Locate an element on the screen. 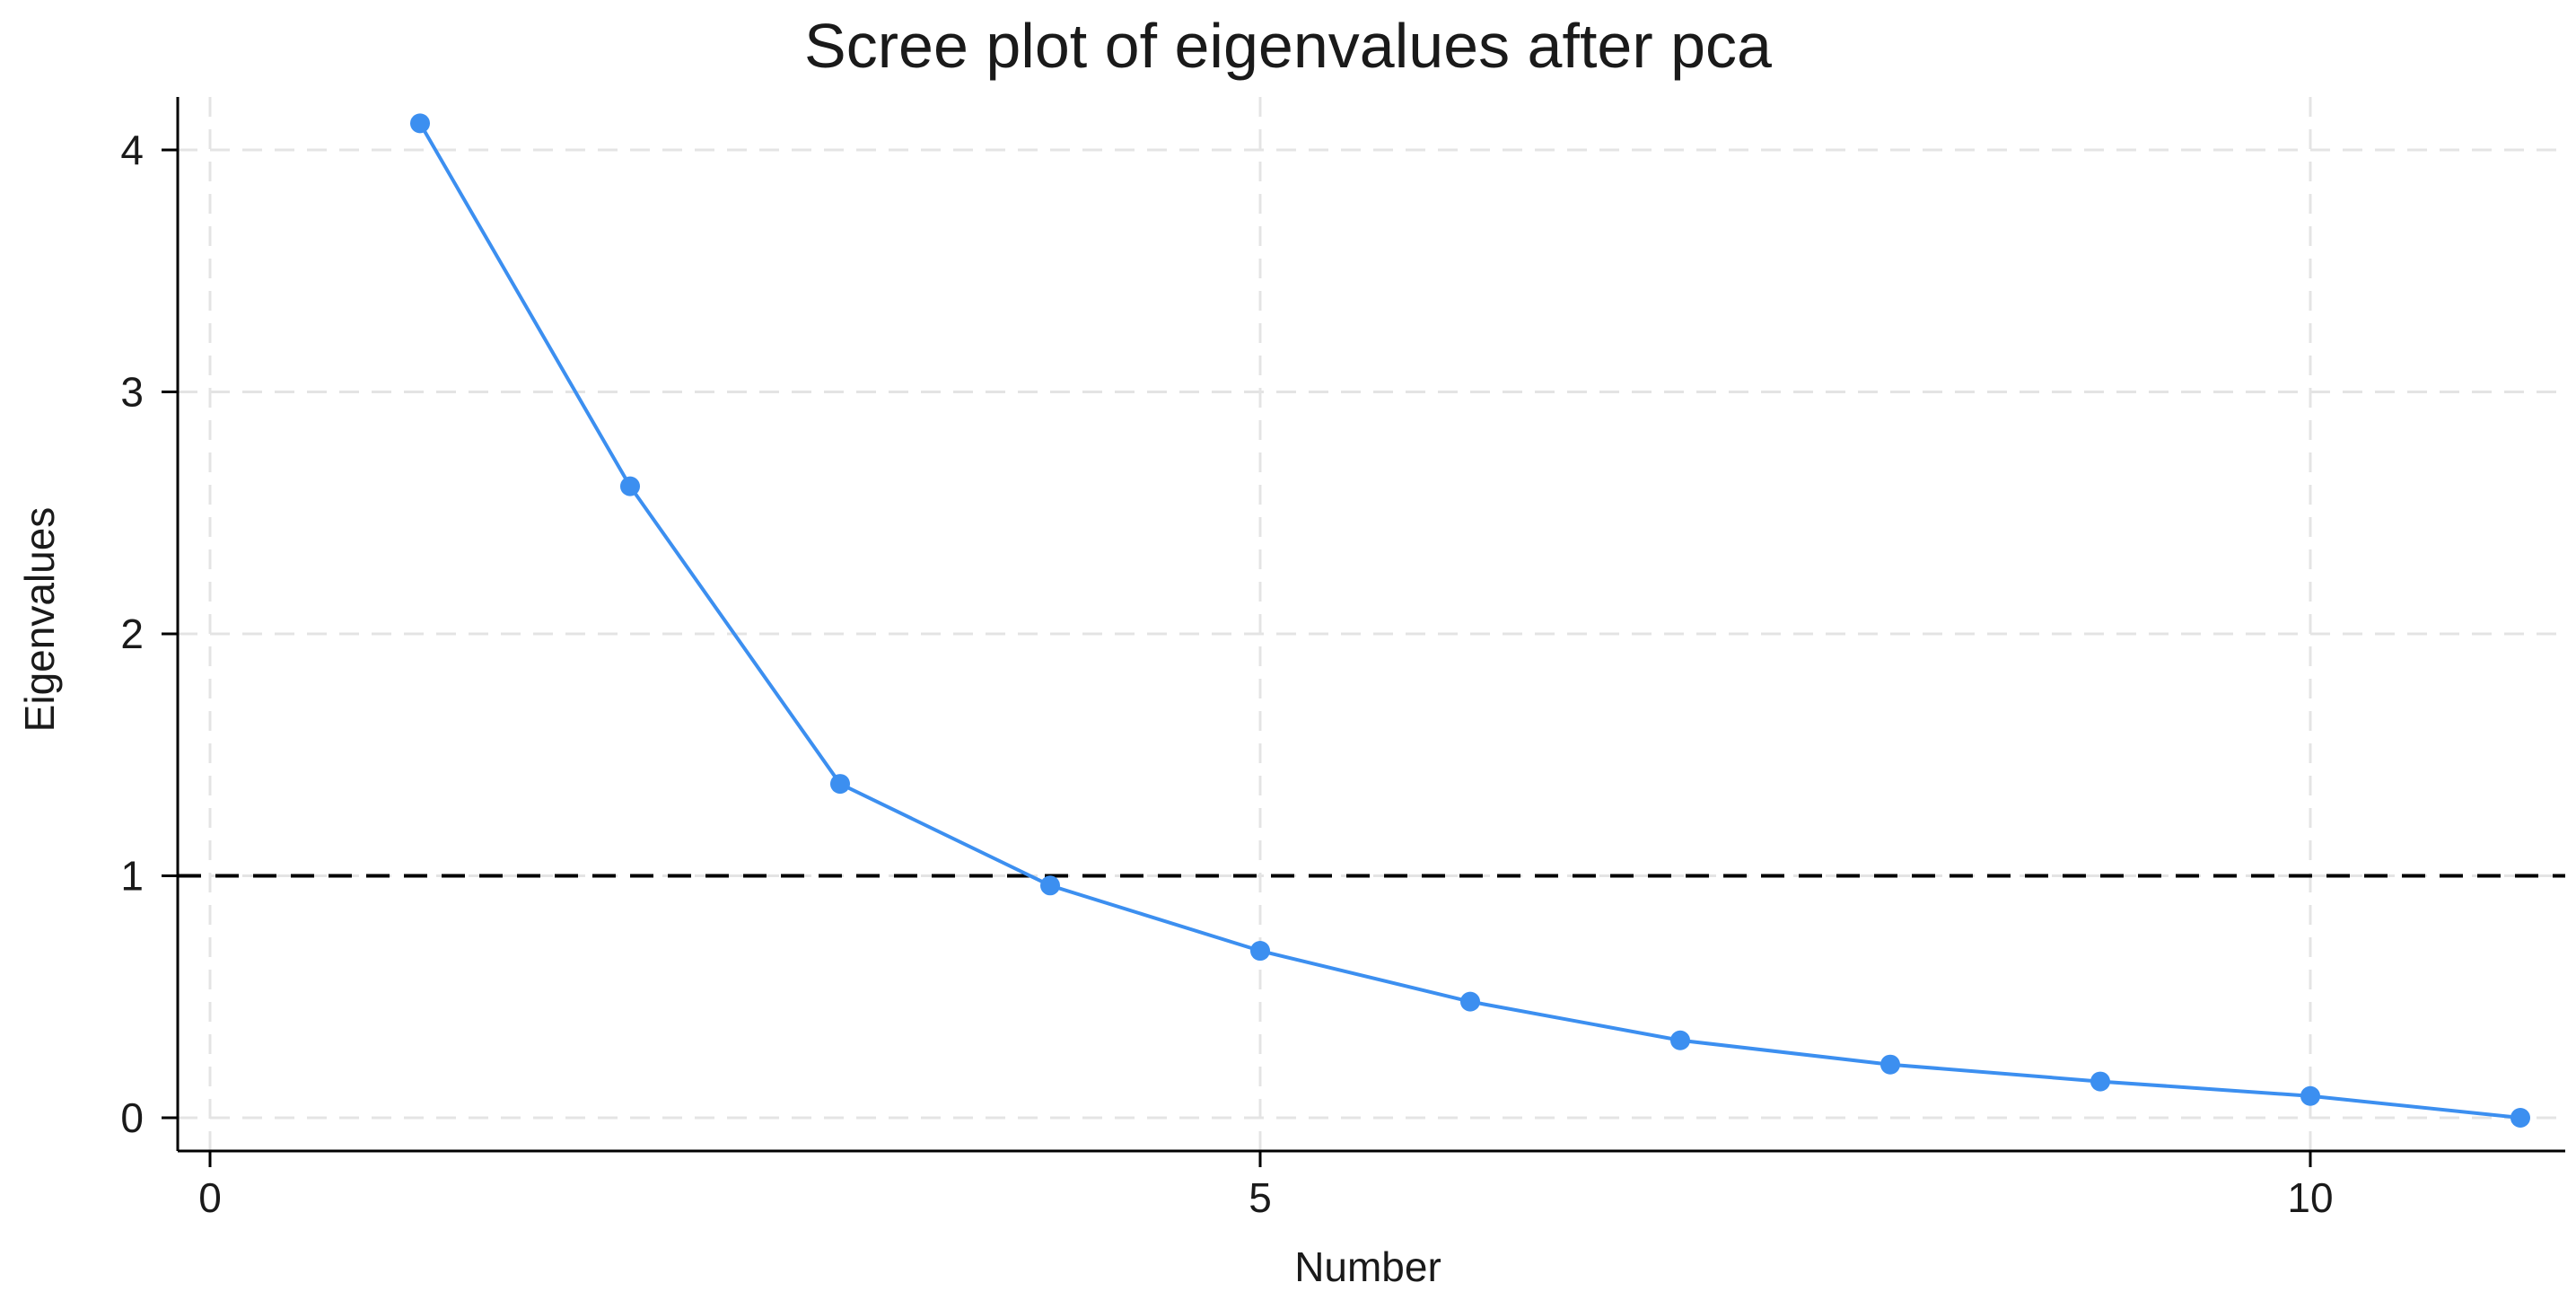 The width and height of the screenshot is (2576, 1309). x-tick-label: 5 is located at coordinates (1260, 1197).